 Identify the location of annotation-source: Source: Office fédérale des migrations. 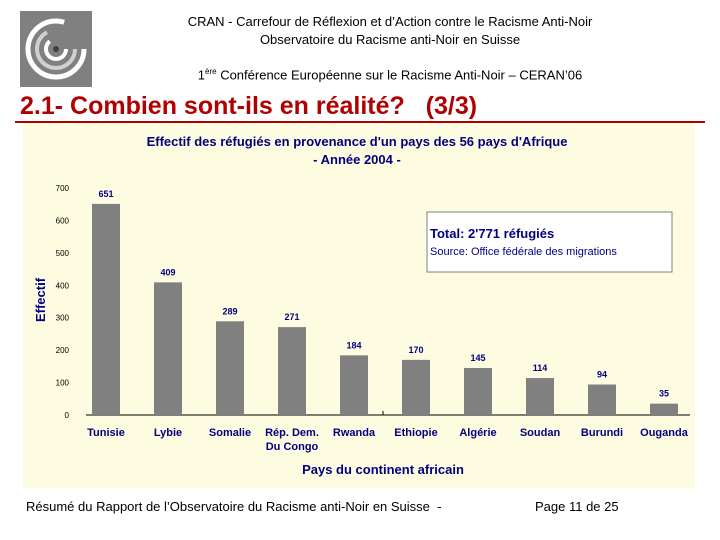
(523, 252).